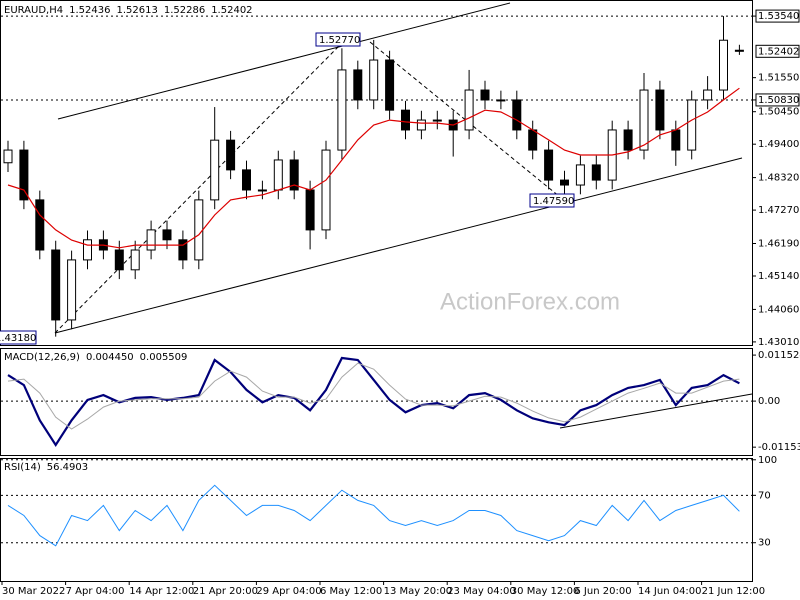 The width and height of the screenshot is (800, 600). Describe the element at coordinates (545, 591) in the screenshot. I see `x-tick-label: 30 May 12:00` at that location.